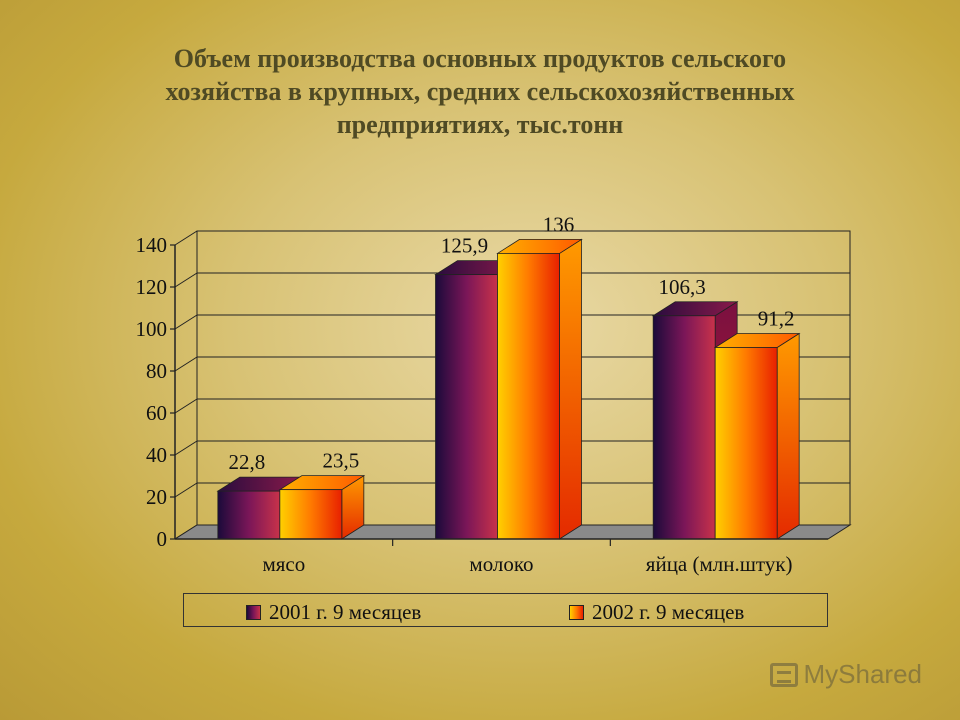  Describe the element at coordinates (682, 287) in the screenshot. I see `data-label: 106,3` at that location.